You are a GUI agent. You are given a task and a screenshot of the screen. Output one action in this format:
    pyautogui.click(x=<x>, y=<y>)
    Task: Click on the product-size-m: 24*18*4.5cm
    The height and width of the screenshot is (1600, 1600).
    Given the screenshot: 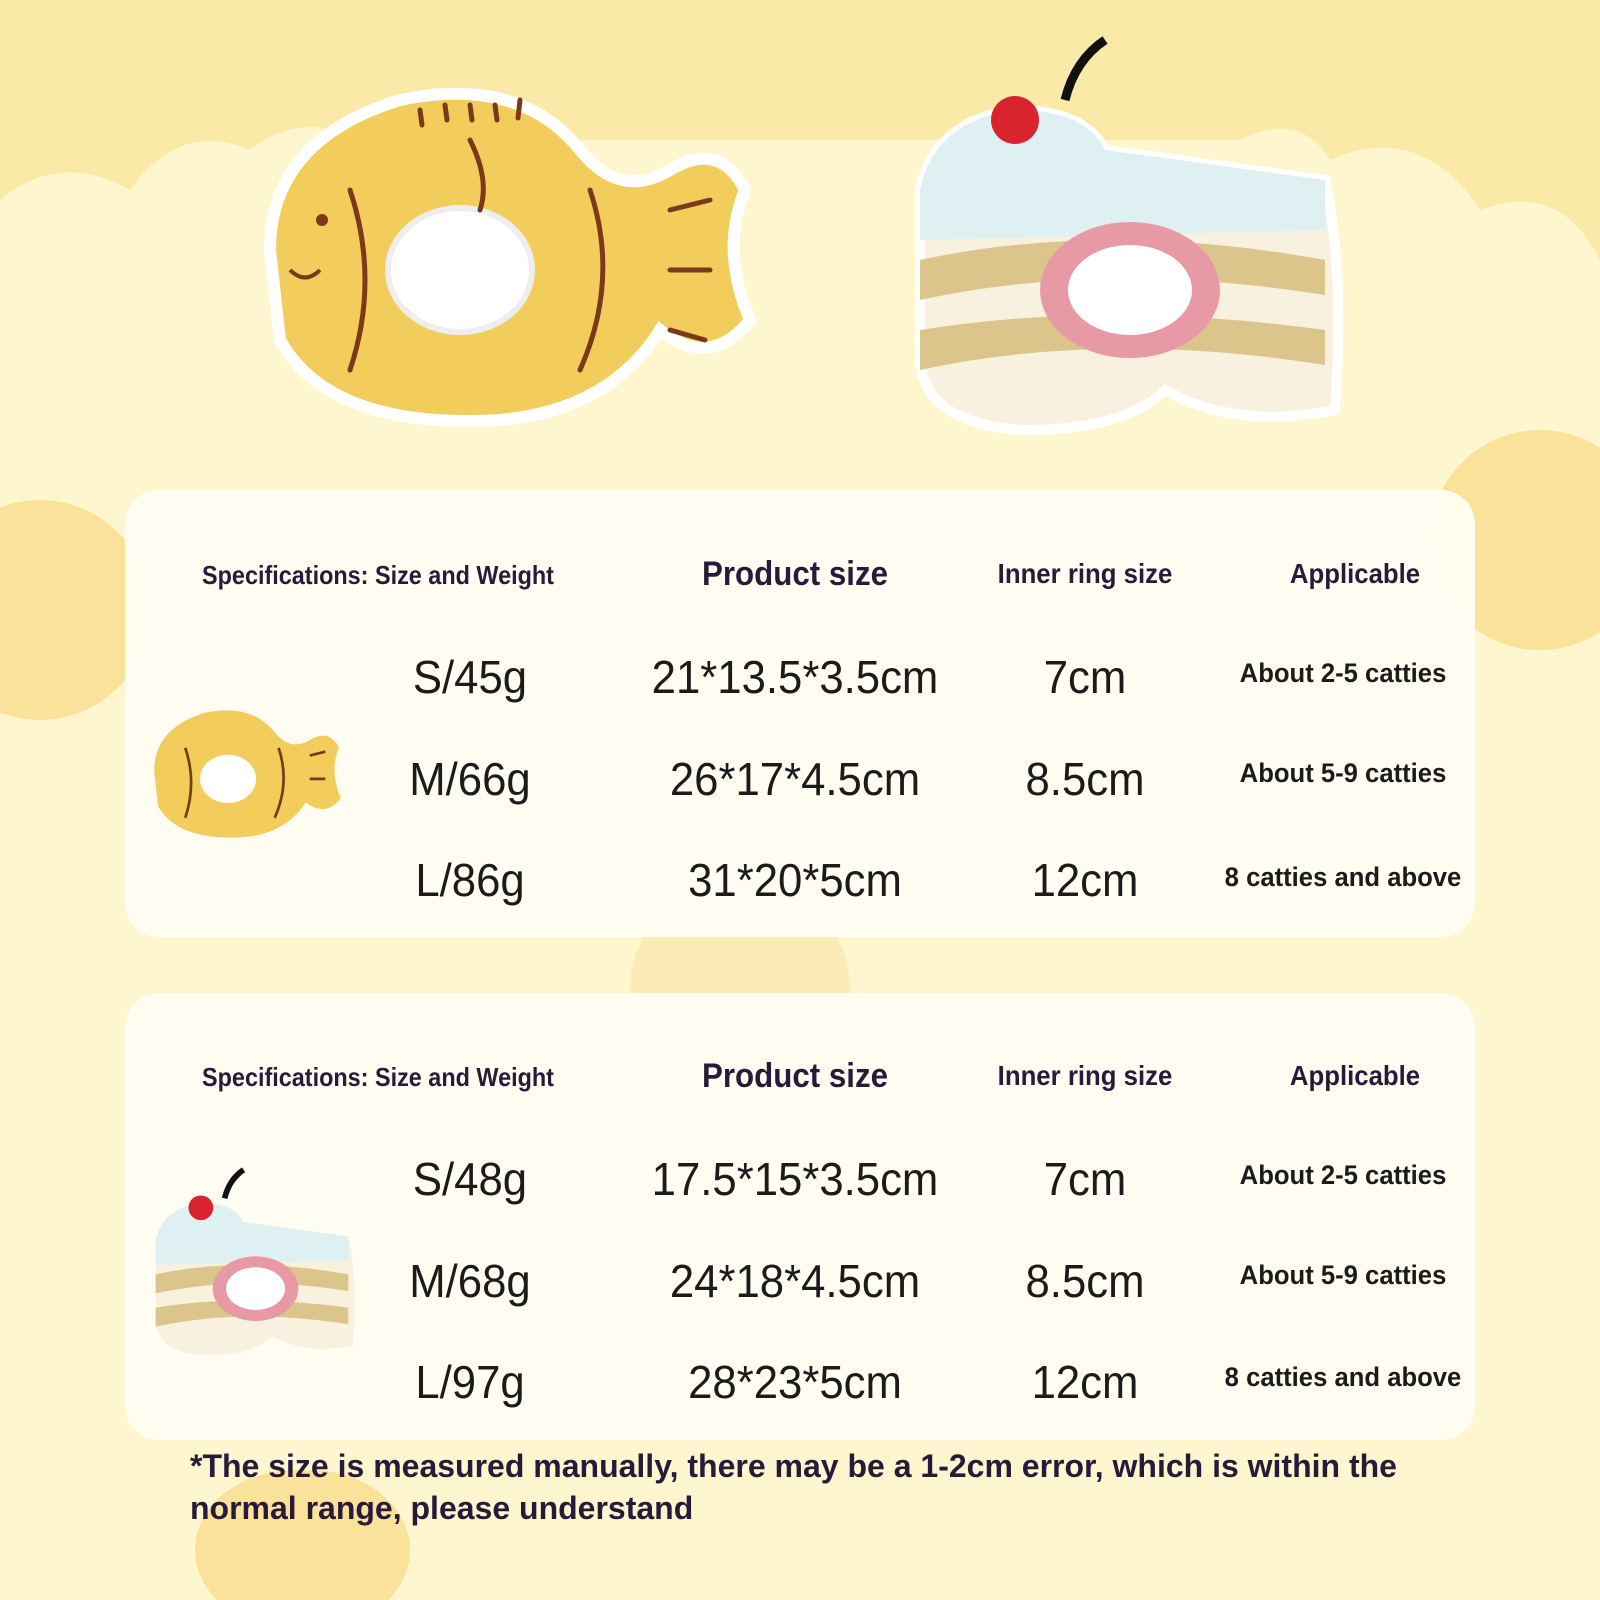 What is the action you would take?
    pyautogui.click(x=795, y=1281)
    